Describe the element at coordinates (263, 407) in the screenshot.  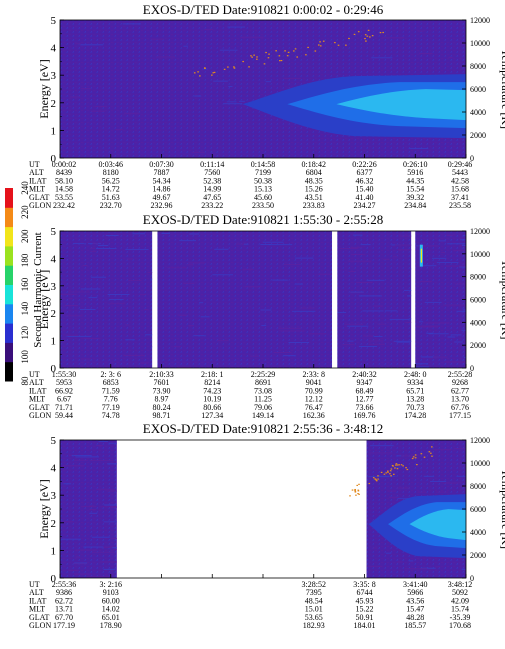
I see `table-cell: 79.06` at that location.